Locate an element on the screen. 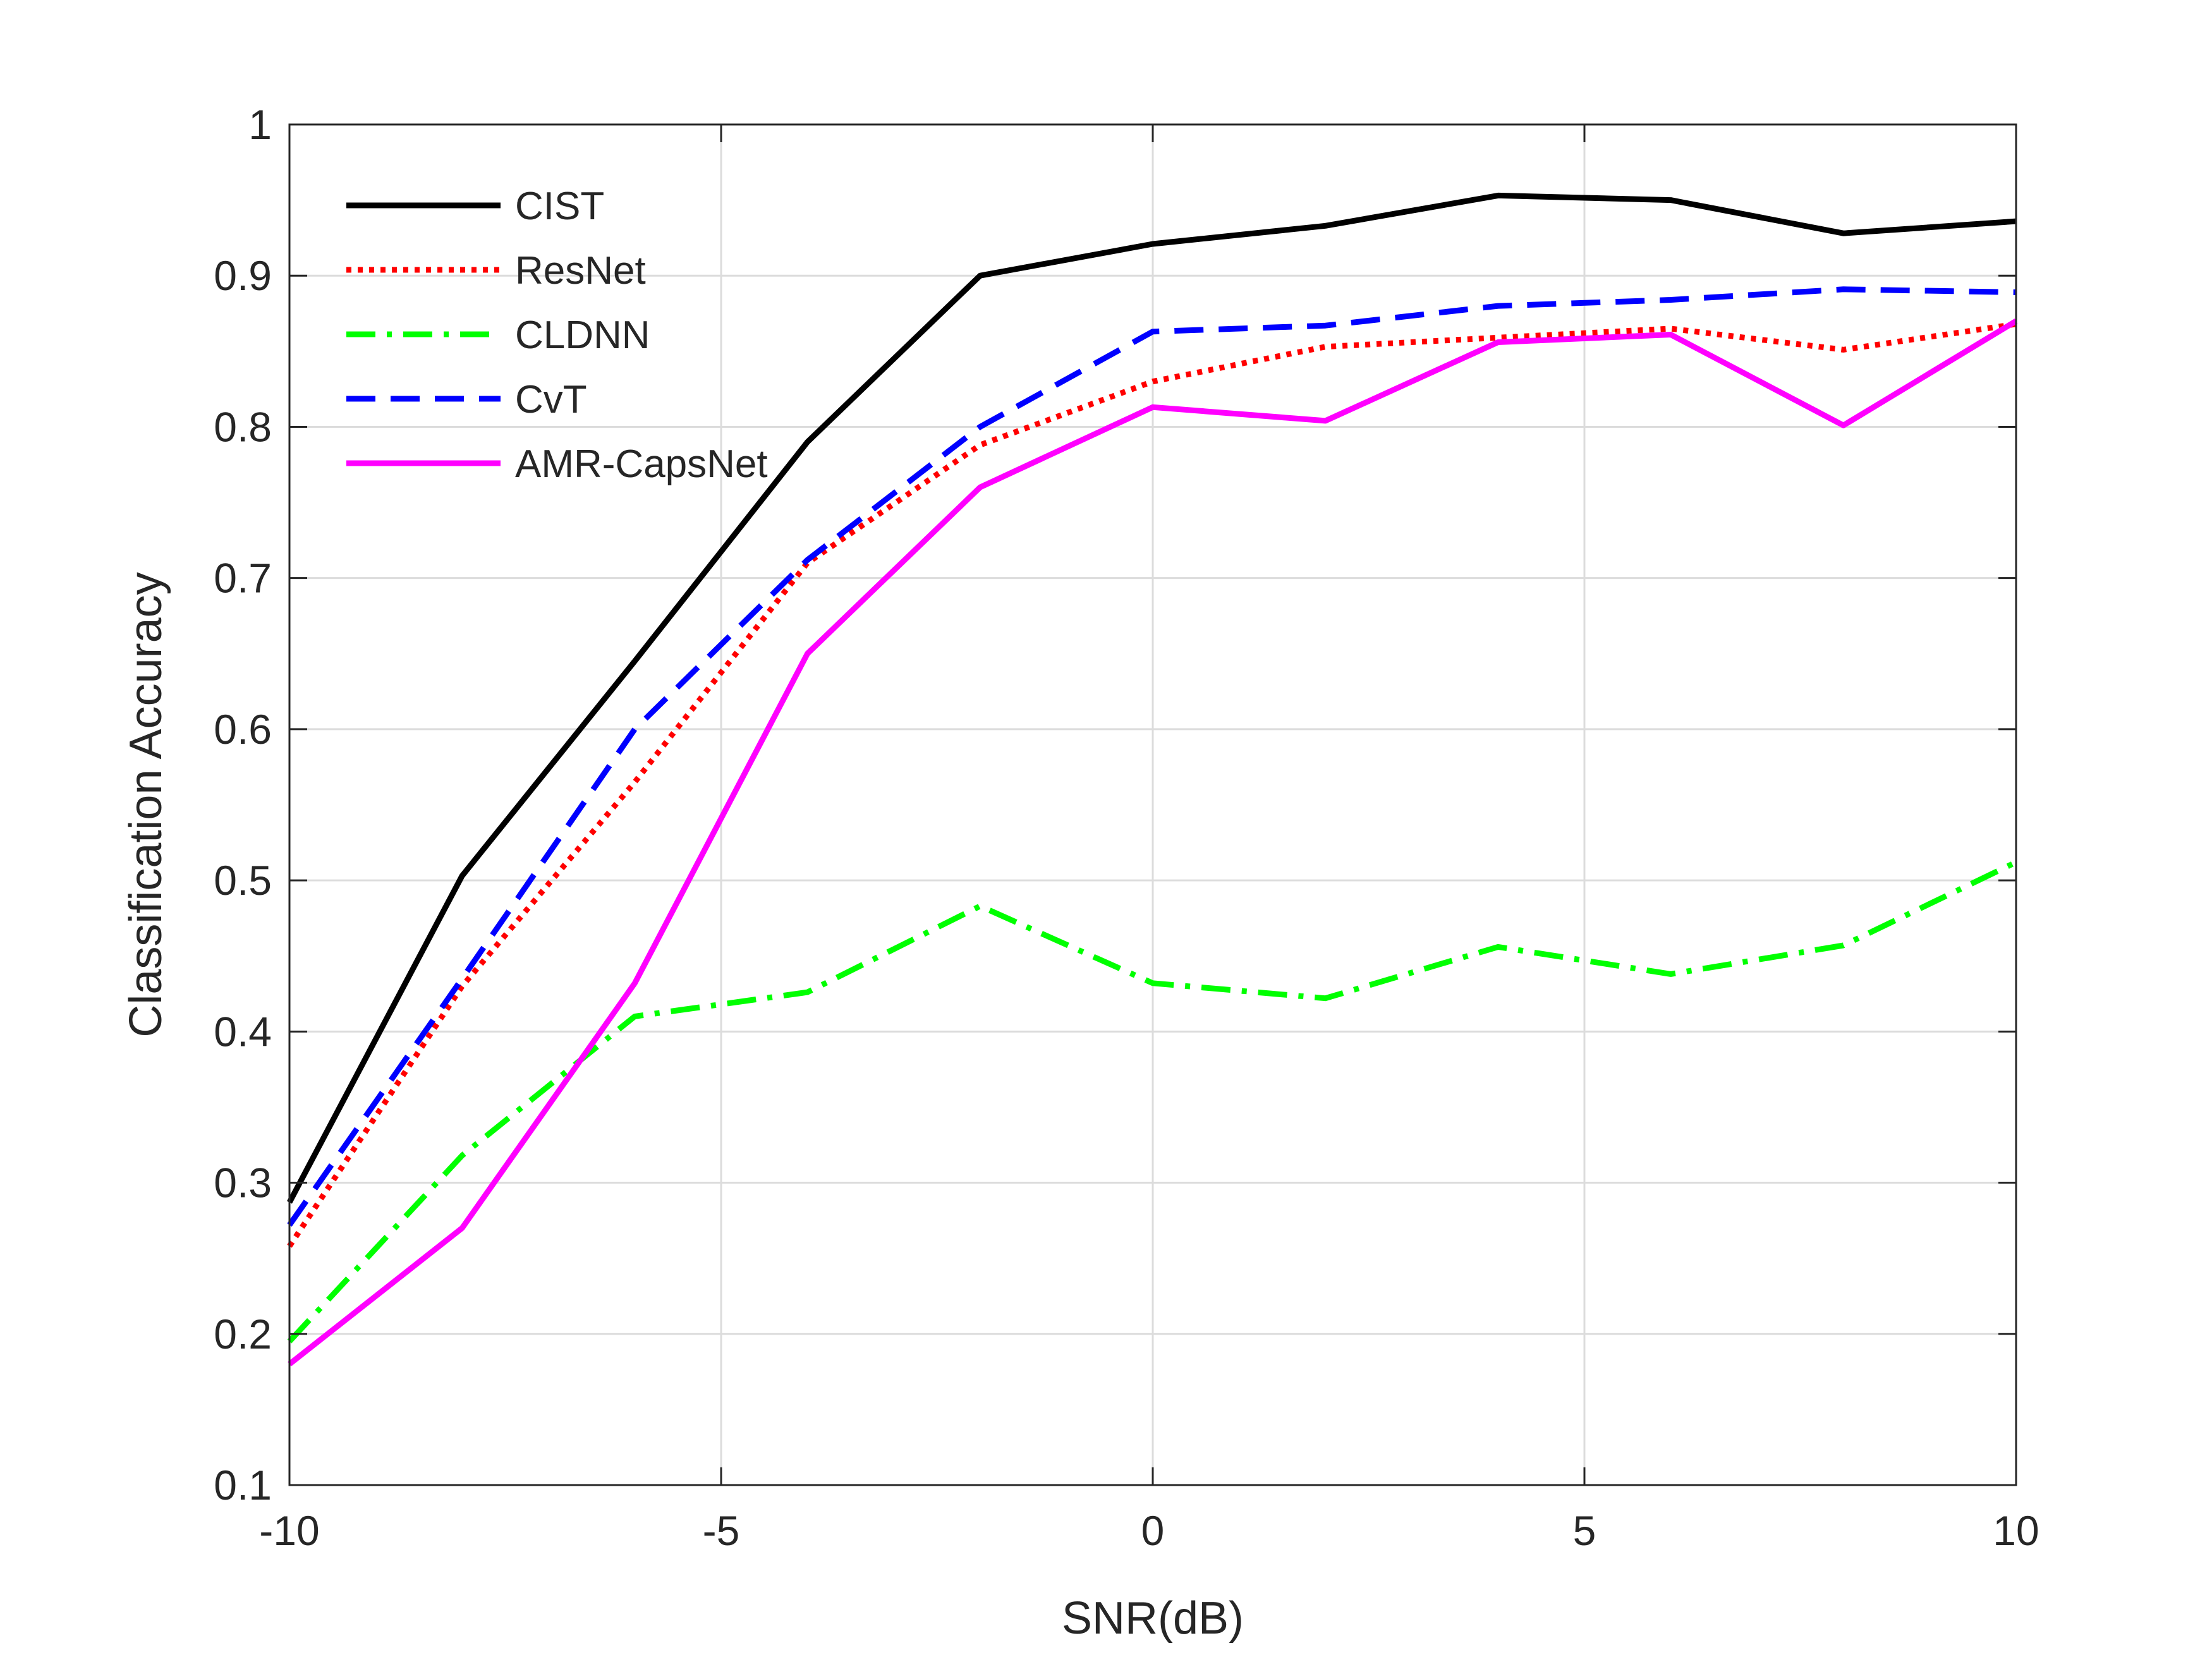 This screenshot has width=2212, height=1662. legend-label: CvT is located at coordinates (551, 400).